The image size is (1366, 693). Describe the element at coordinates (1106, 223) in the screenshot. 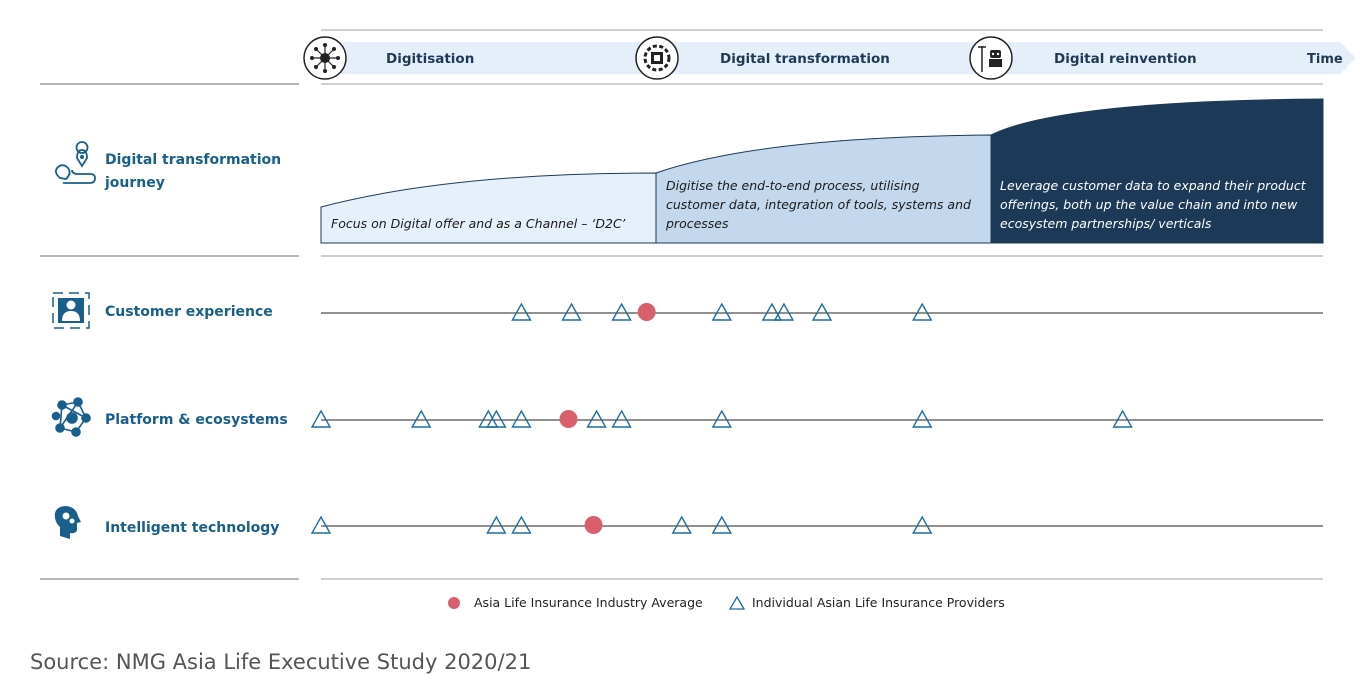

I see `journey-stage-text: ecosystem partnerships/ verticals` at that location.